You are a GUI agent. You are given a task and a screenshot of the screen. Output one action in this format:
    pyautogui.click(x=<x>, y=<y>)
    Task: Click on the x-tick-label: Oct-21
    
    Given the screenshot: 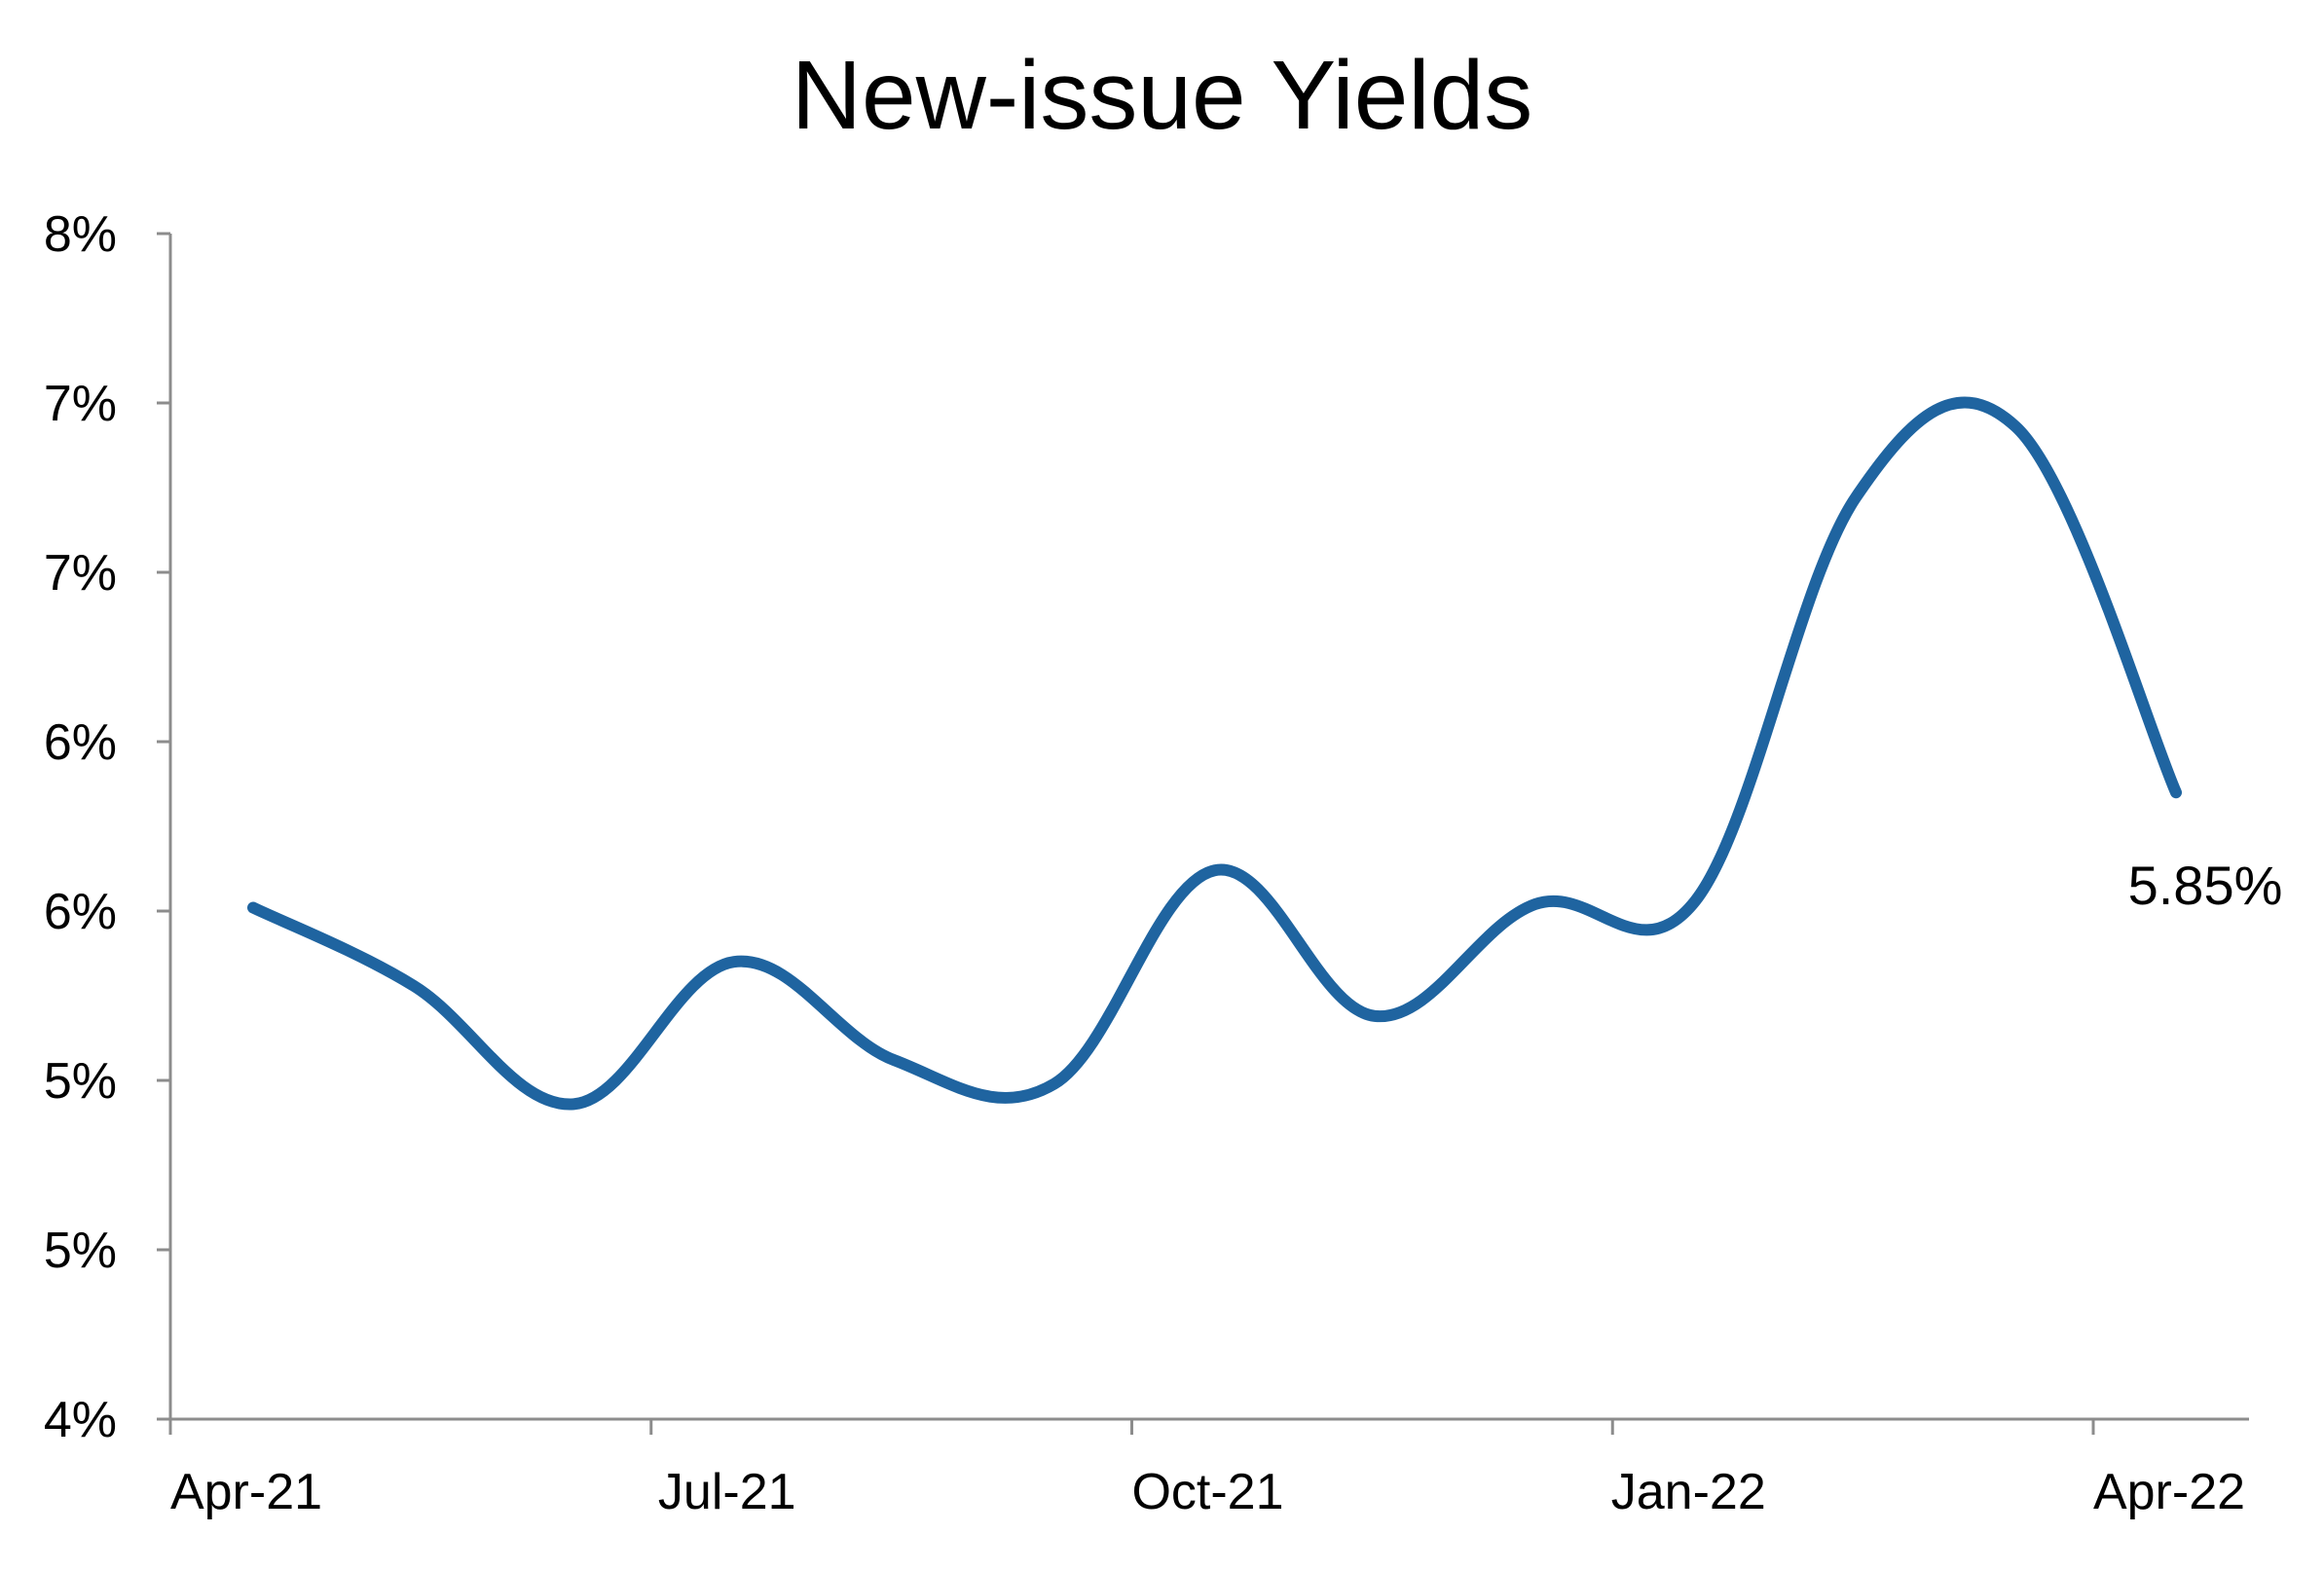 What is the action you would take?
    pyautogui.click(x=1207, y=1492)
    